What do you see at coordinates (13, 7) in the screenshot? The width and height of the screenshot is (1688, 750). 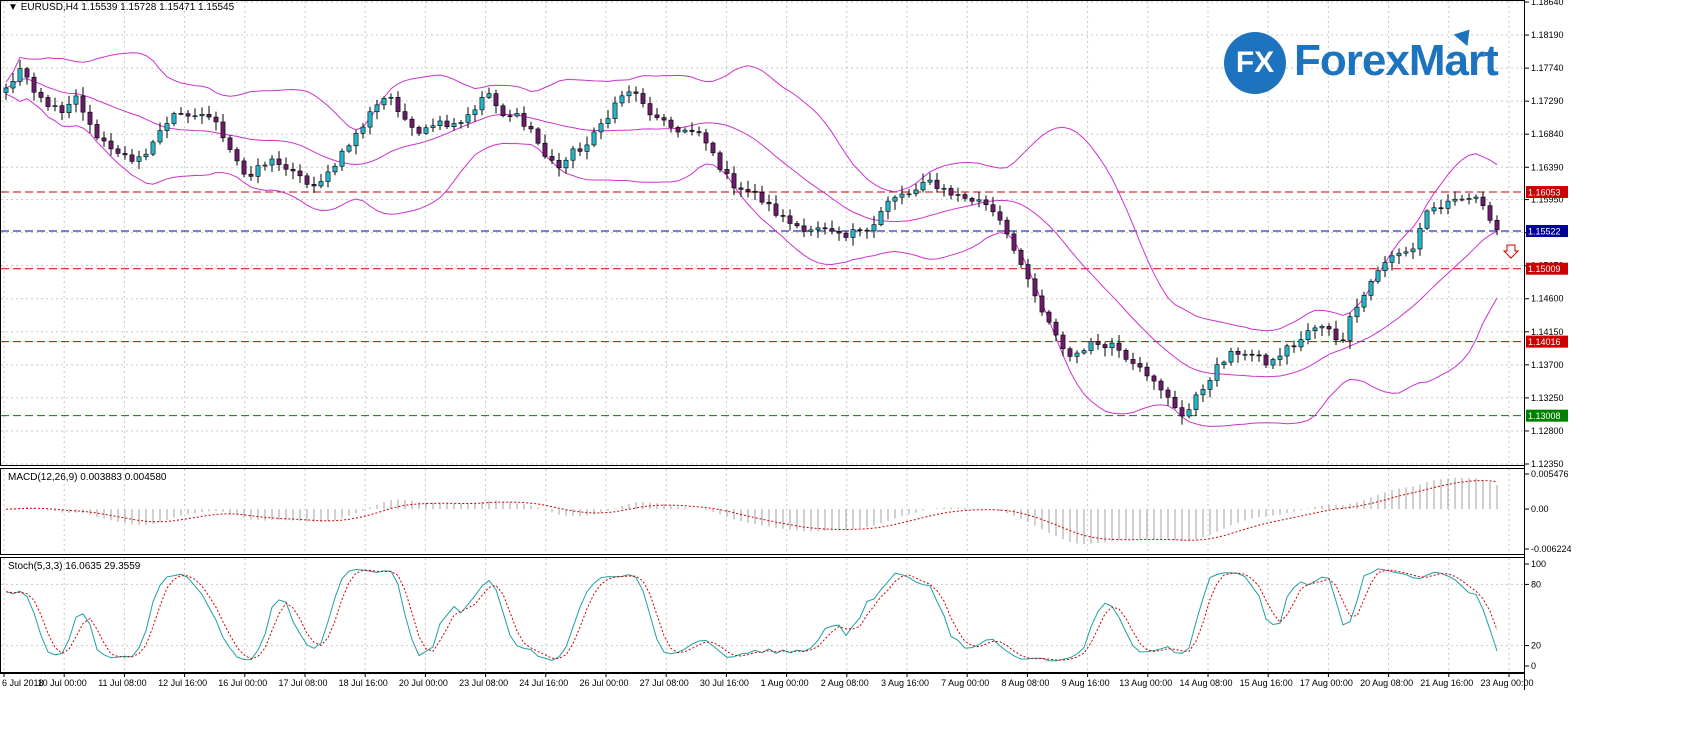 I see `dropdown-arrow-icon: ▼` at bounding box center [13, 7].